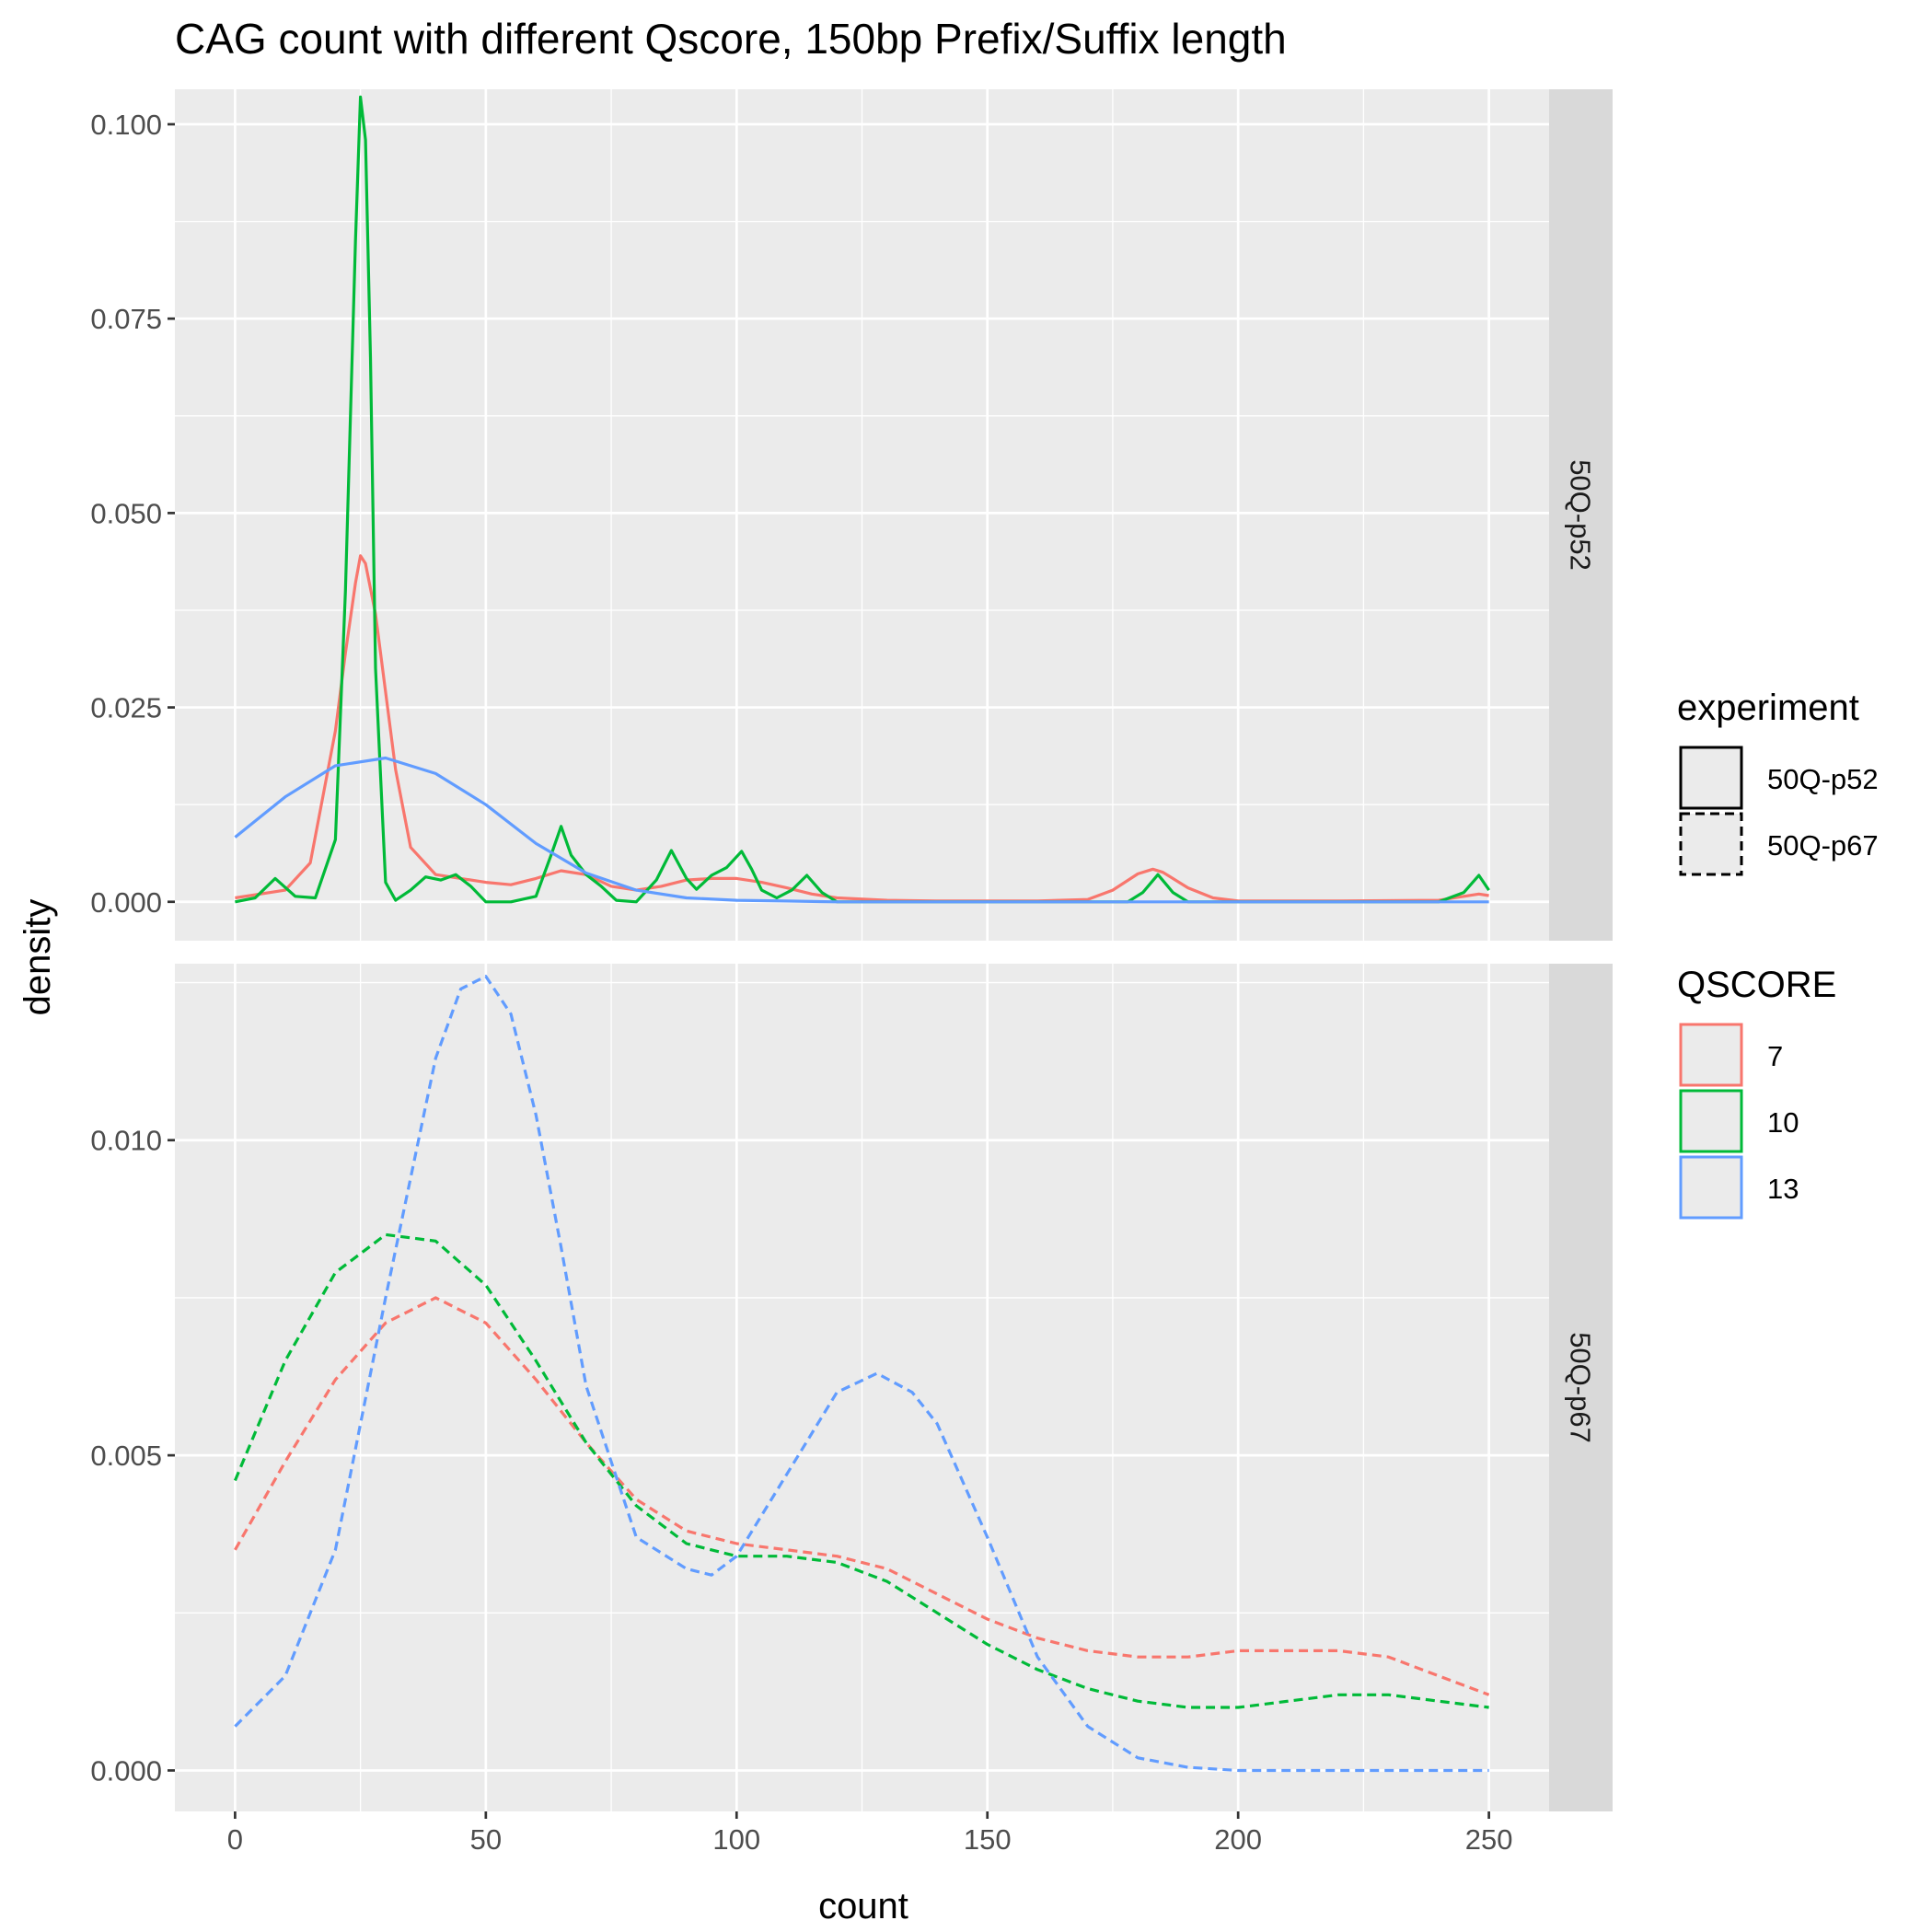 This screenshot has height=1932, width=1932. What do you see at coordinates (486, 1840) in the screenshot?
I see `x-tick-label: 50` at bounding box center [486, 1840].